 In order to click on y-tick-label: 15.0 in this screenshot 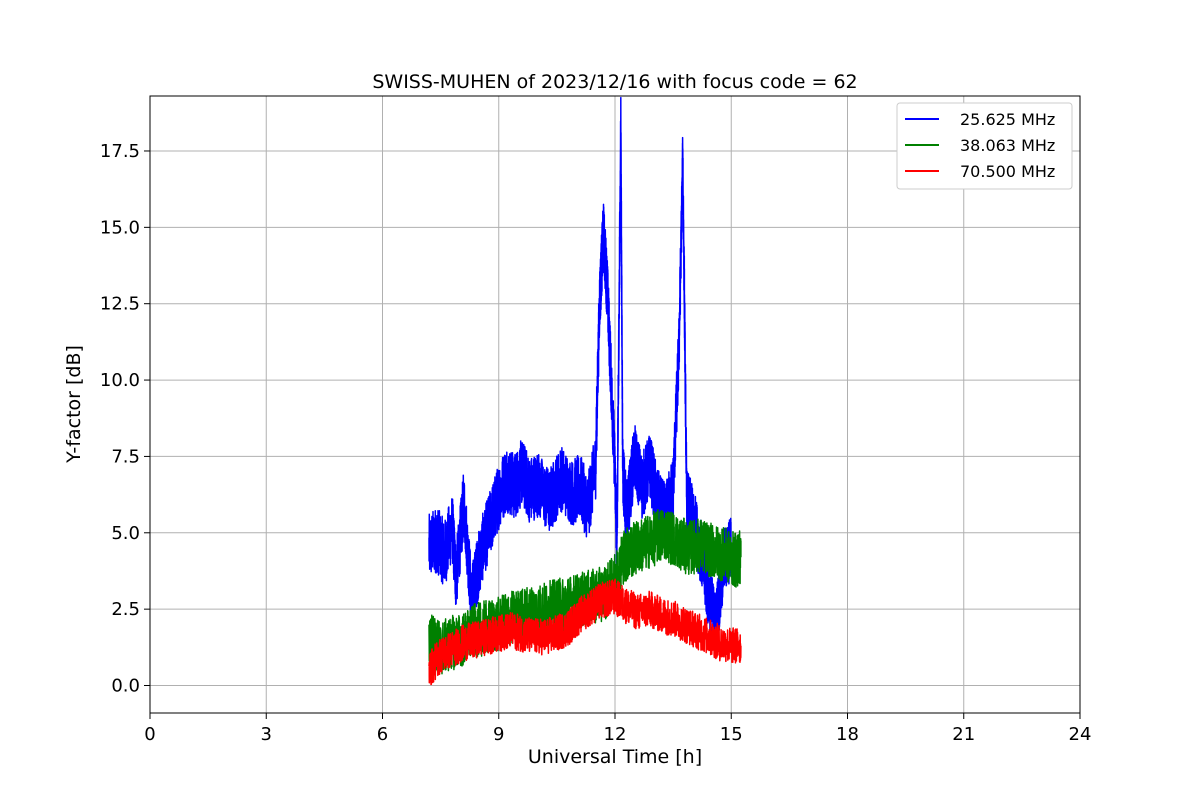, I will do `click(120, 227)`.